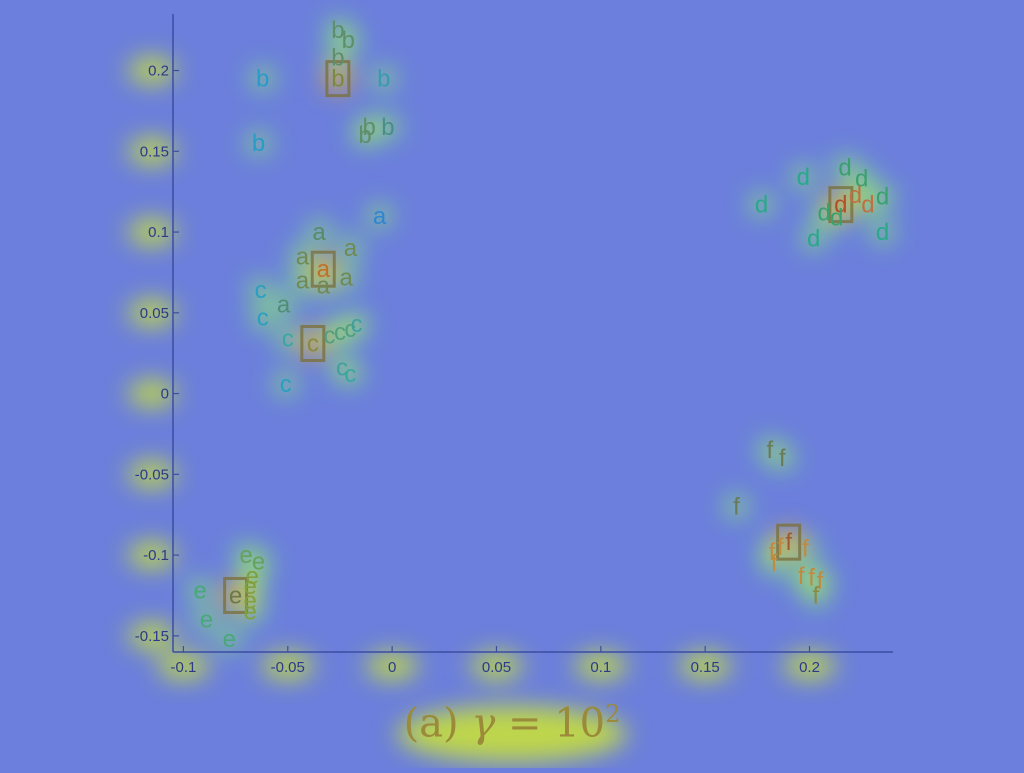 The image size is (1024, 773). Describe the element at coordinates (165, 394) in the screenshot. I see `y-tick-label: 0` at that location.